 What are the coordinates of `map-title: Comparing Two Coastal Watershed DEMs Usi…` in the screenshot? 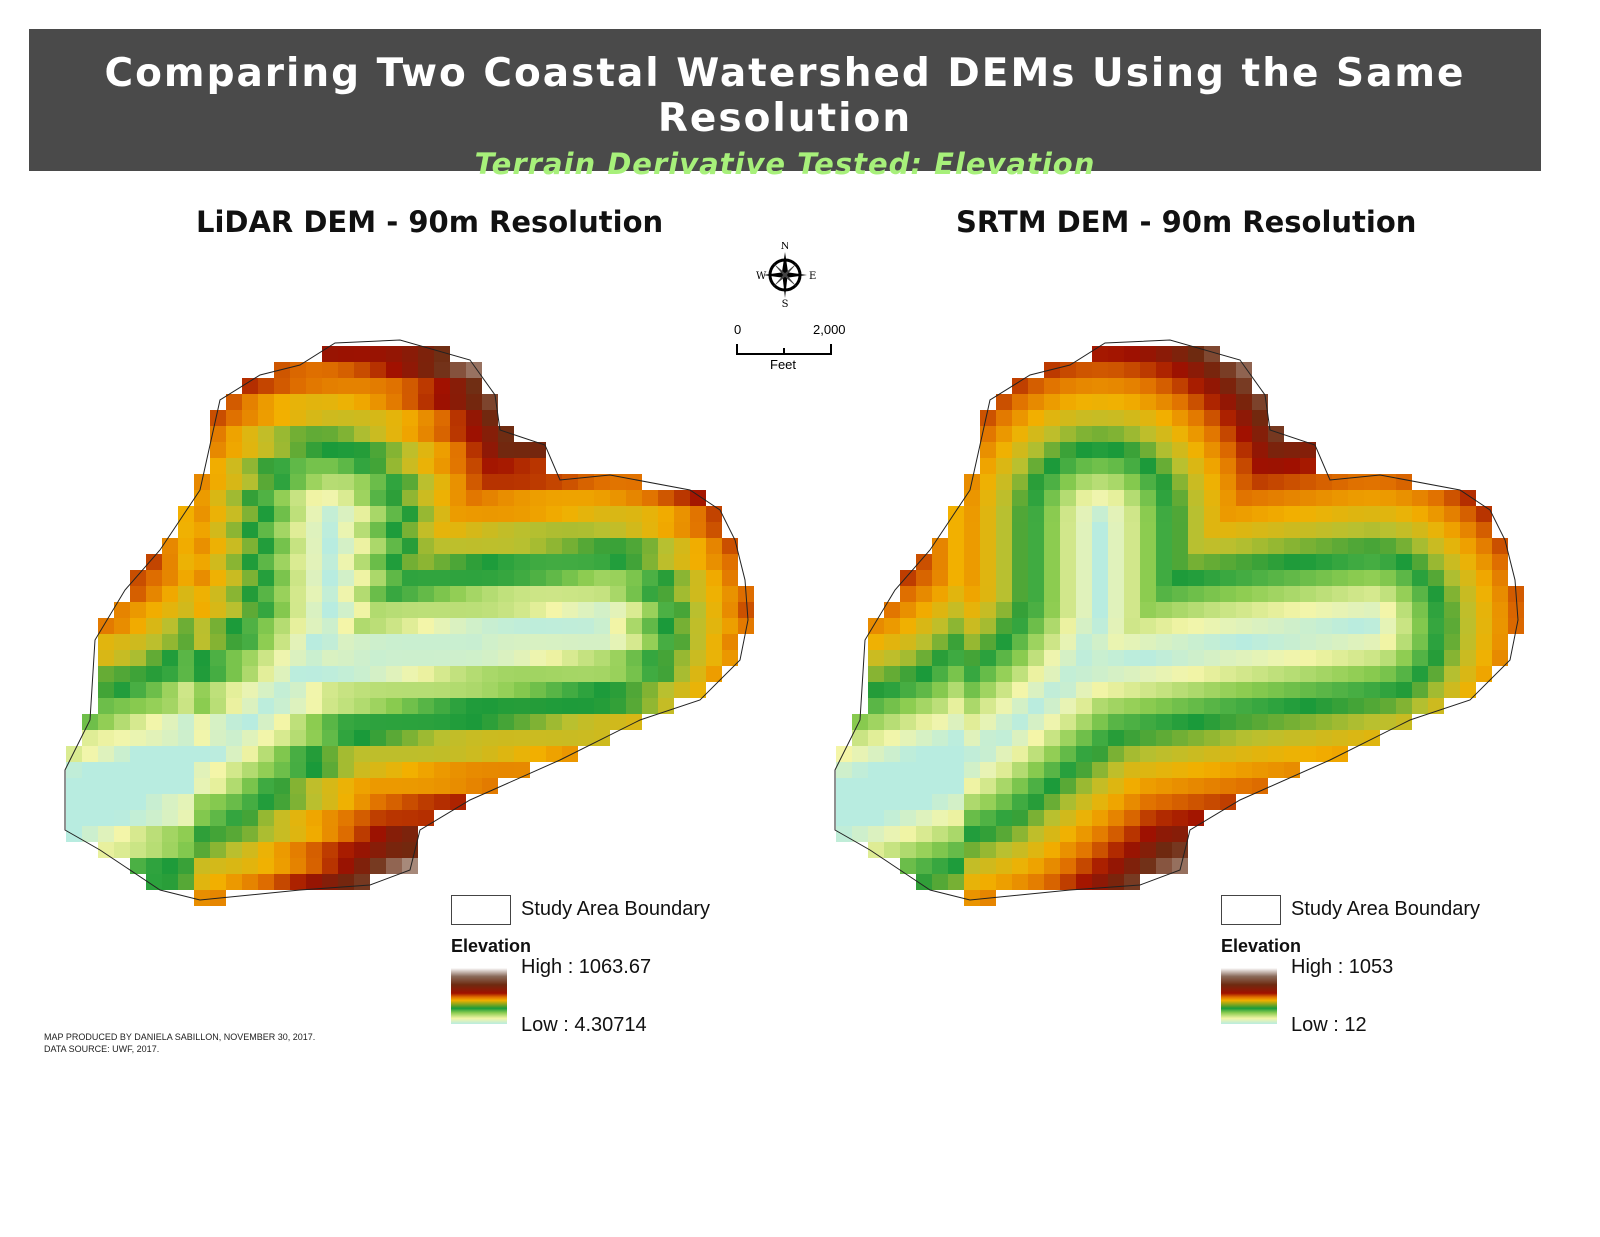 It's located at (785, 96).